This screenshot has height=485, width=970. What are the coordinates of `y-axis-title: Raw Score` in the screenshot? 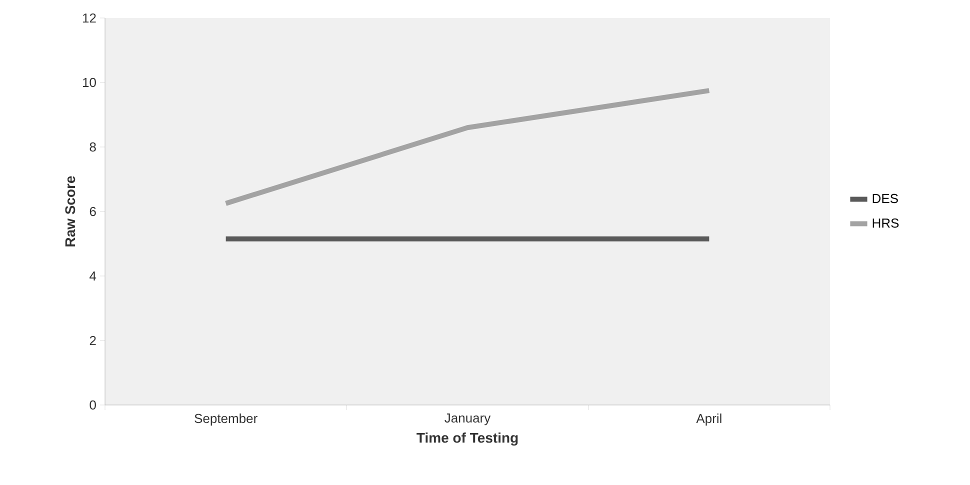 It's located at (70, 211).